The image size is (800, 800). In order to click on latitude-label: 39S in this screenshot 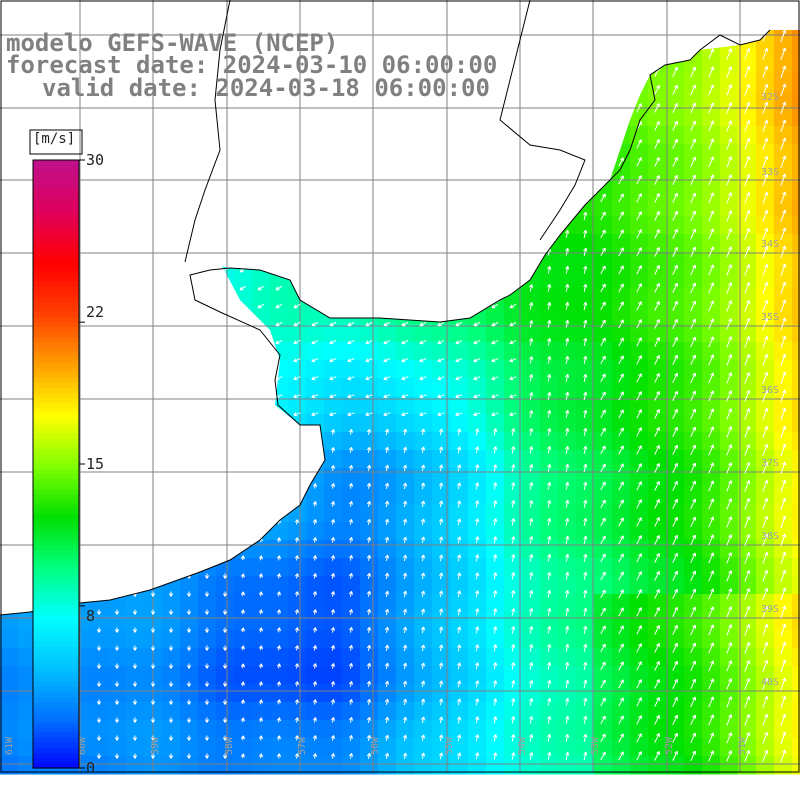, I will do `click(770, 609)`.